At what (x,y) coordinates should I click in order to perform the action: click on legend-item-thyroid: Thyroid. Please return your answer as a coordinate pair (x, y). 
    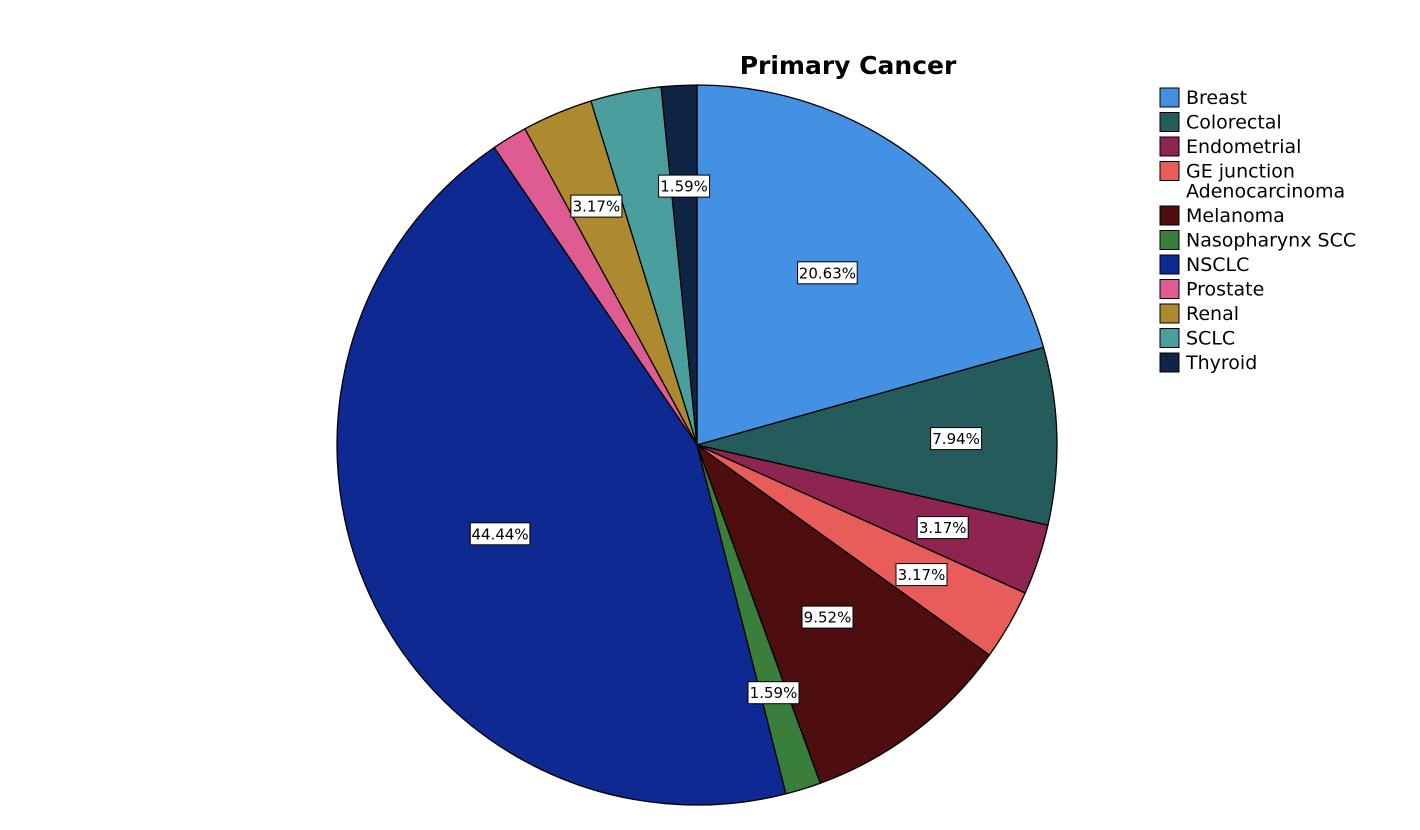
    Looking at the image, I should click on (1208, 363).